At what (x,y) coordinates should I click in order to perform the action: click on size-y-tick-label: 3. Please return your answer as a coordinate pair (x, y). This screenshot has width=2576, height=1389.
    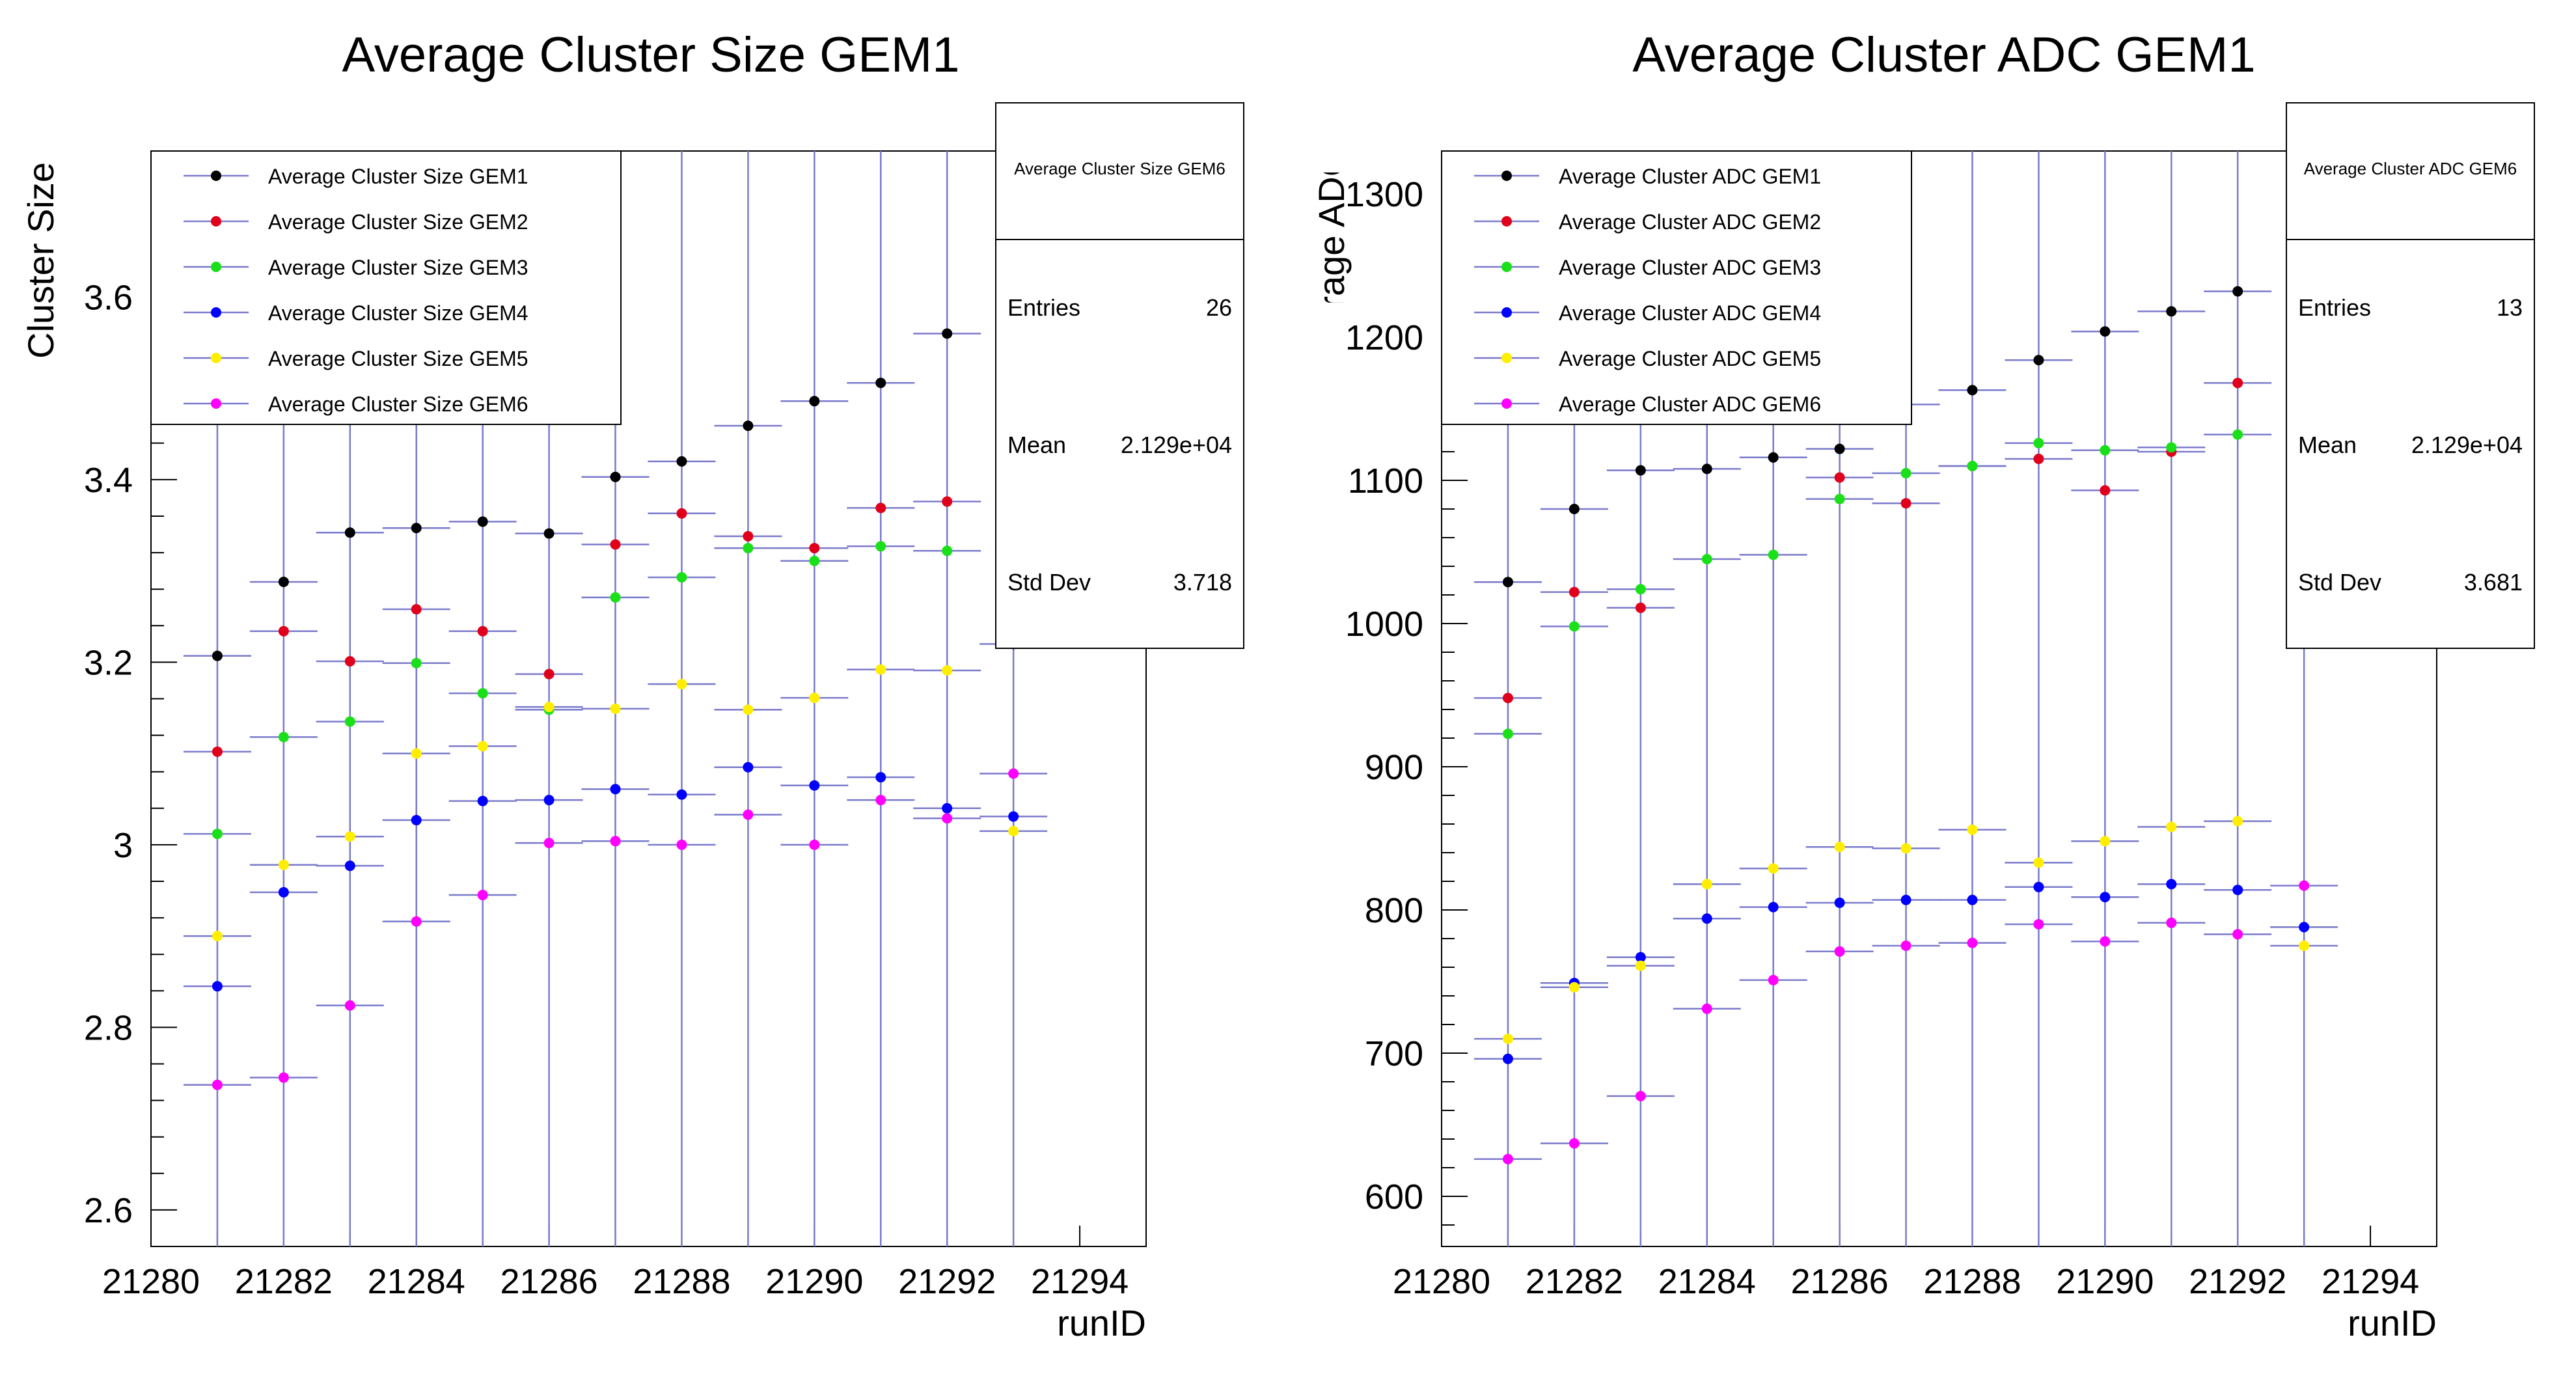
    Looking at the image, I should click on (123, 845).